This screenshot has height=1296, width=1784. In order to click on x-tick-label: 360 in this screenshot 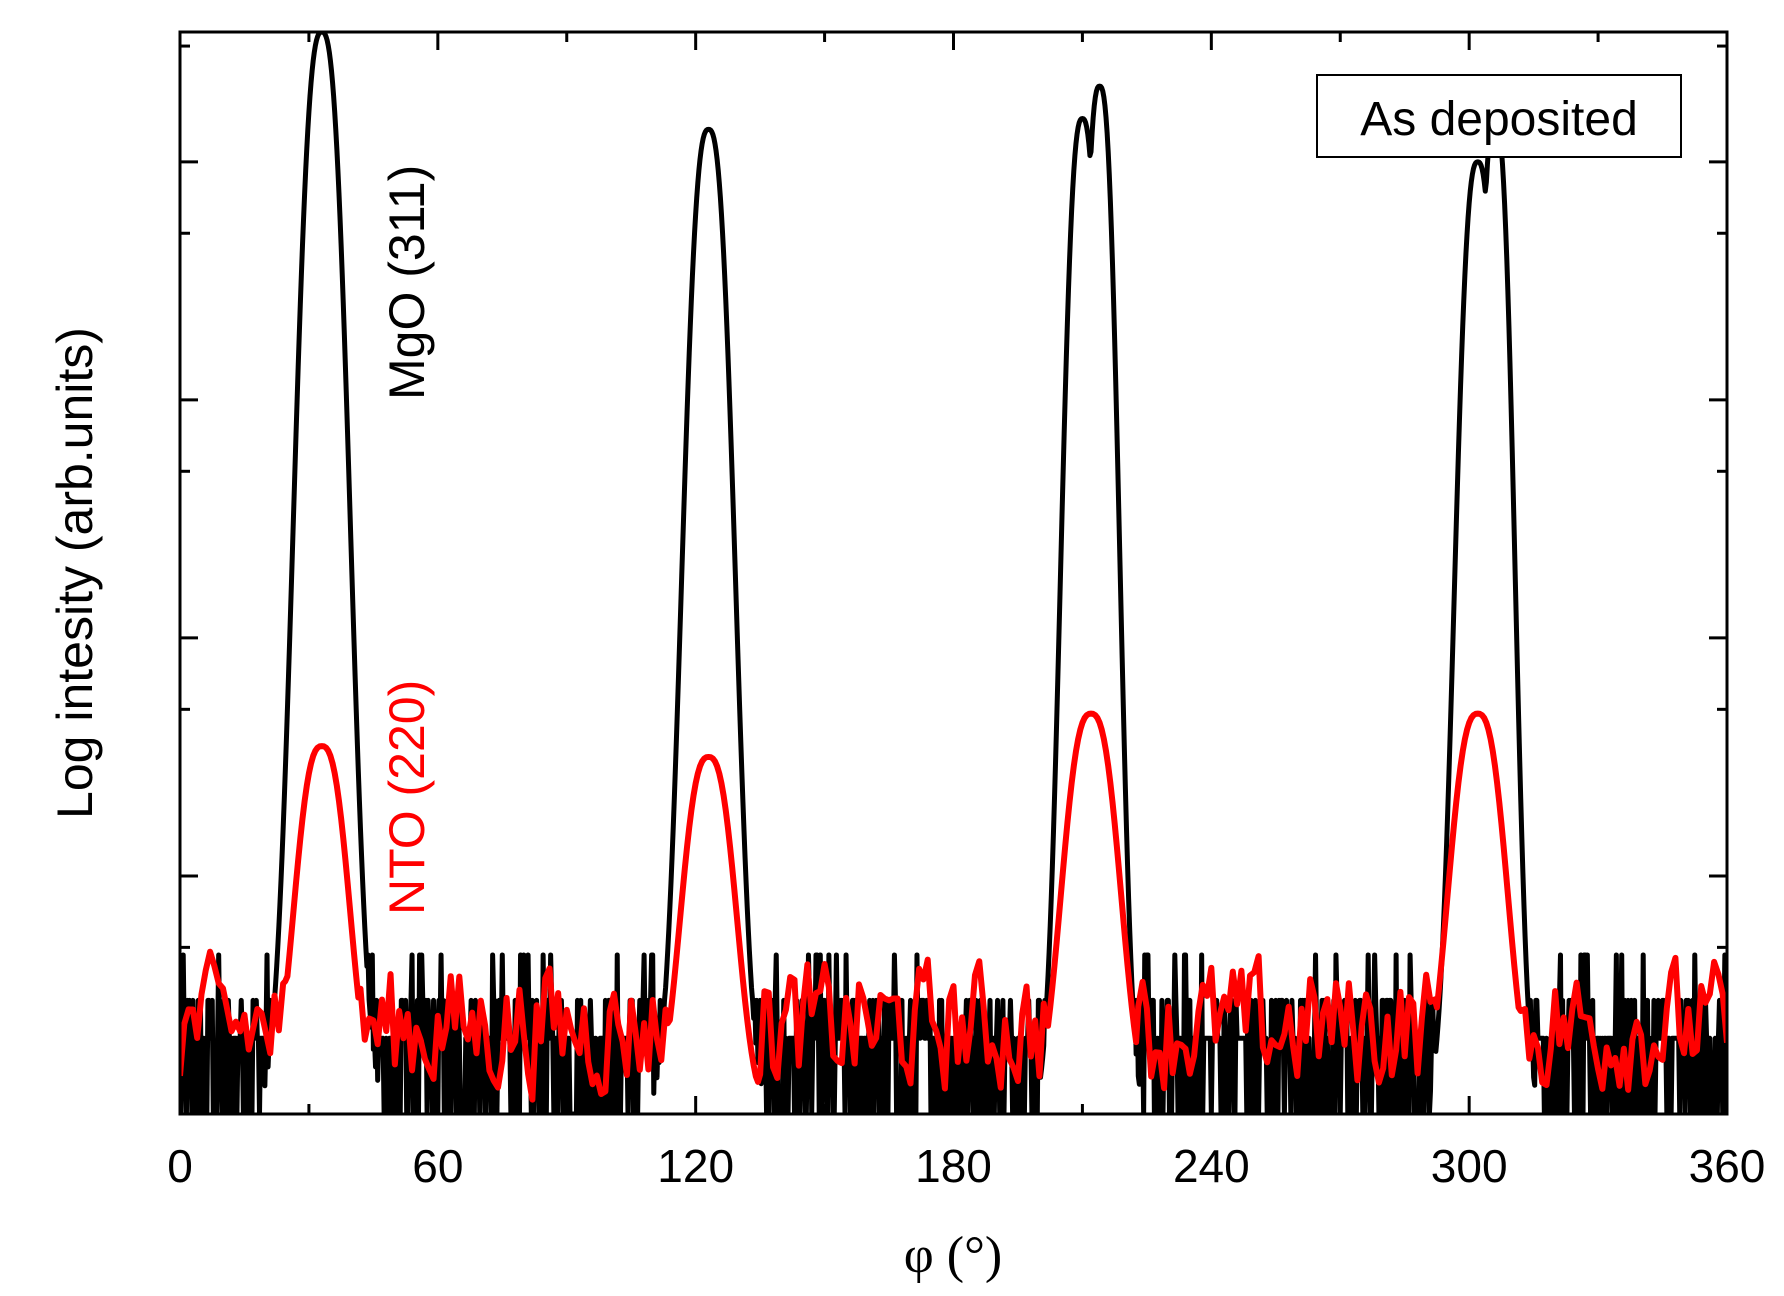, I will do `click(1727, 1166)`.